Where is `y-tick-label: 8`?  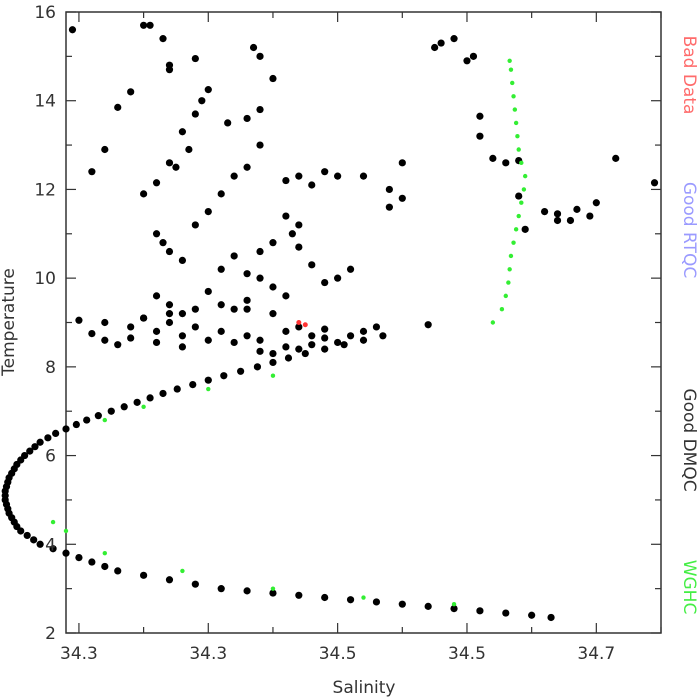 y-tick-label: 8 is located at coordinates (50, 368).